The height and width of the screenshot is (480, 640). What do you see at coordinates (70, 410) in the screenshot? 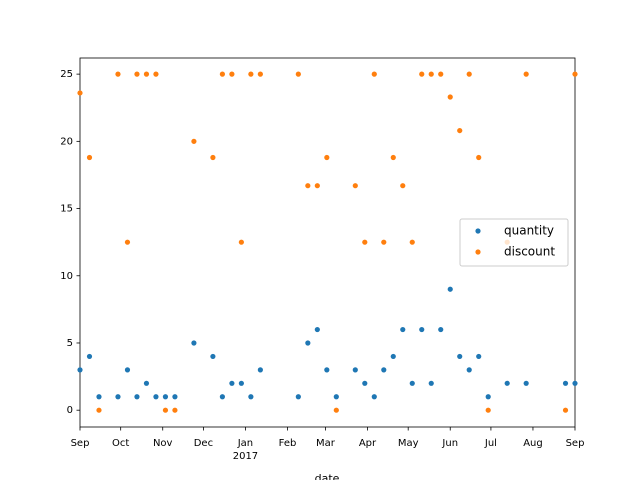
I see `y-tick-label: 0` at bounding box center [70, 410].